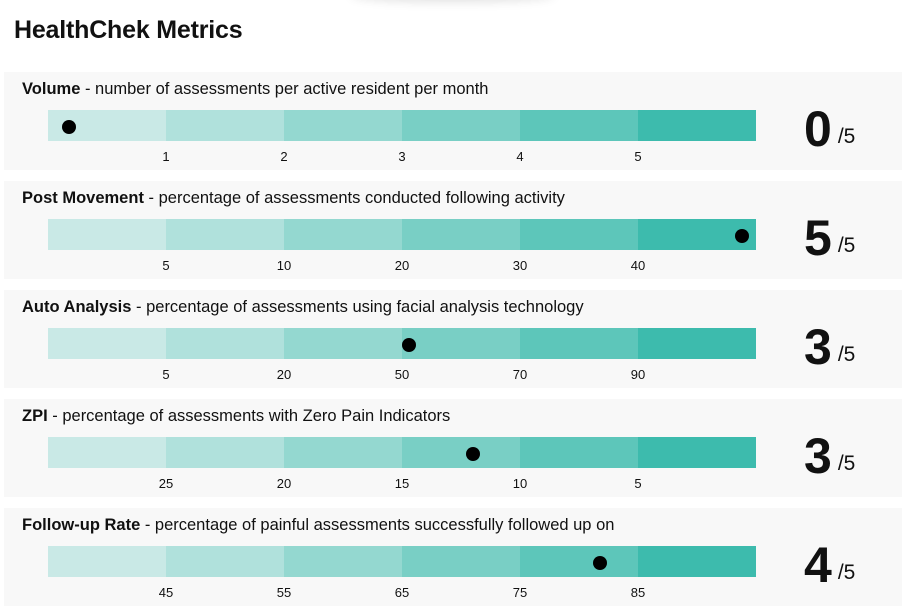  Describe the element at coordinates (402, 592) in the screenshot. I see `tick-label: 65` at that location.